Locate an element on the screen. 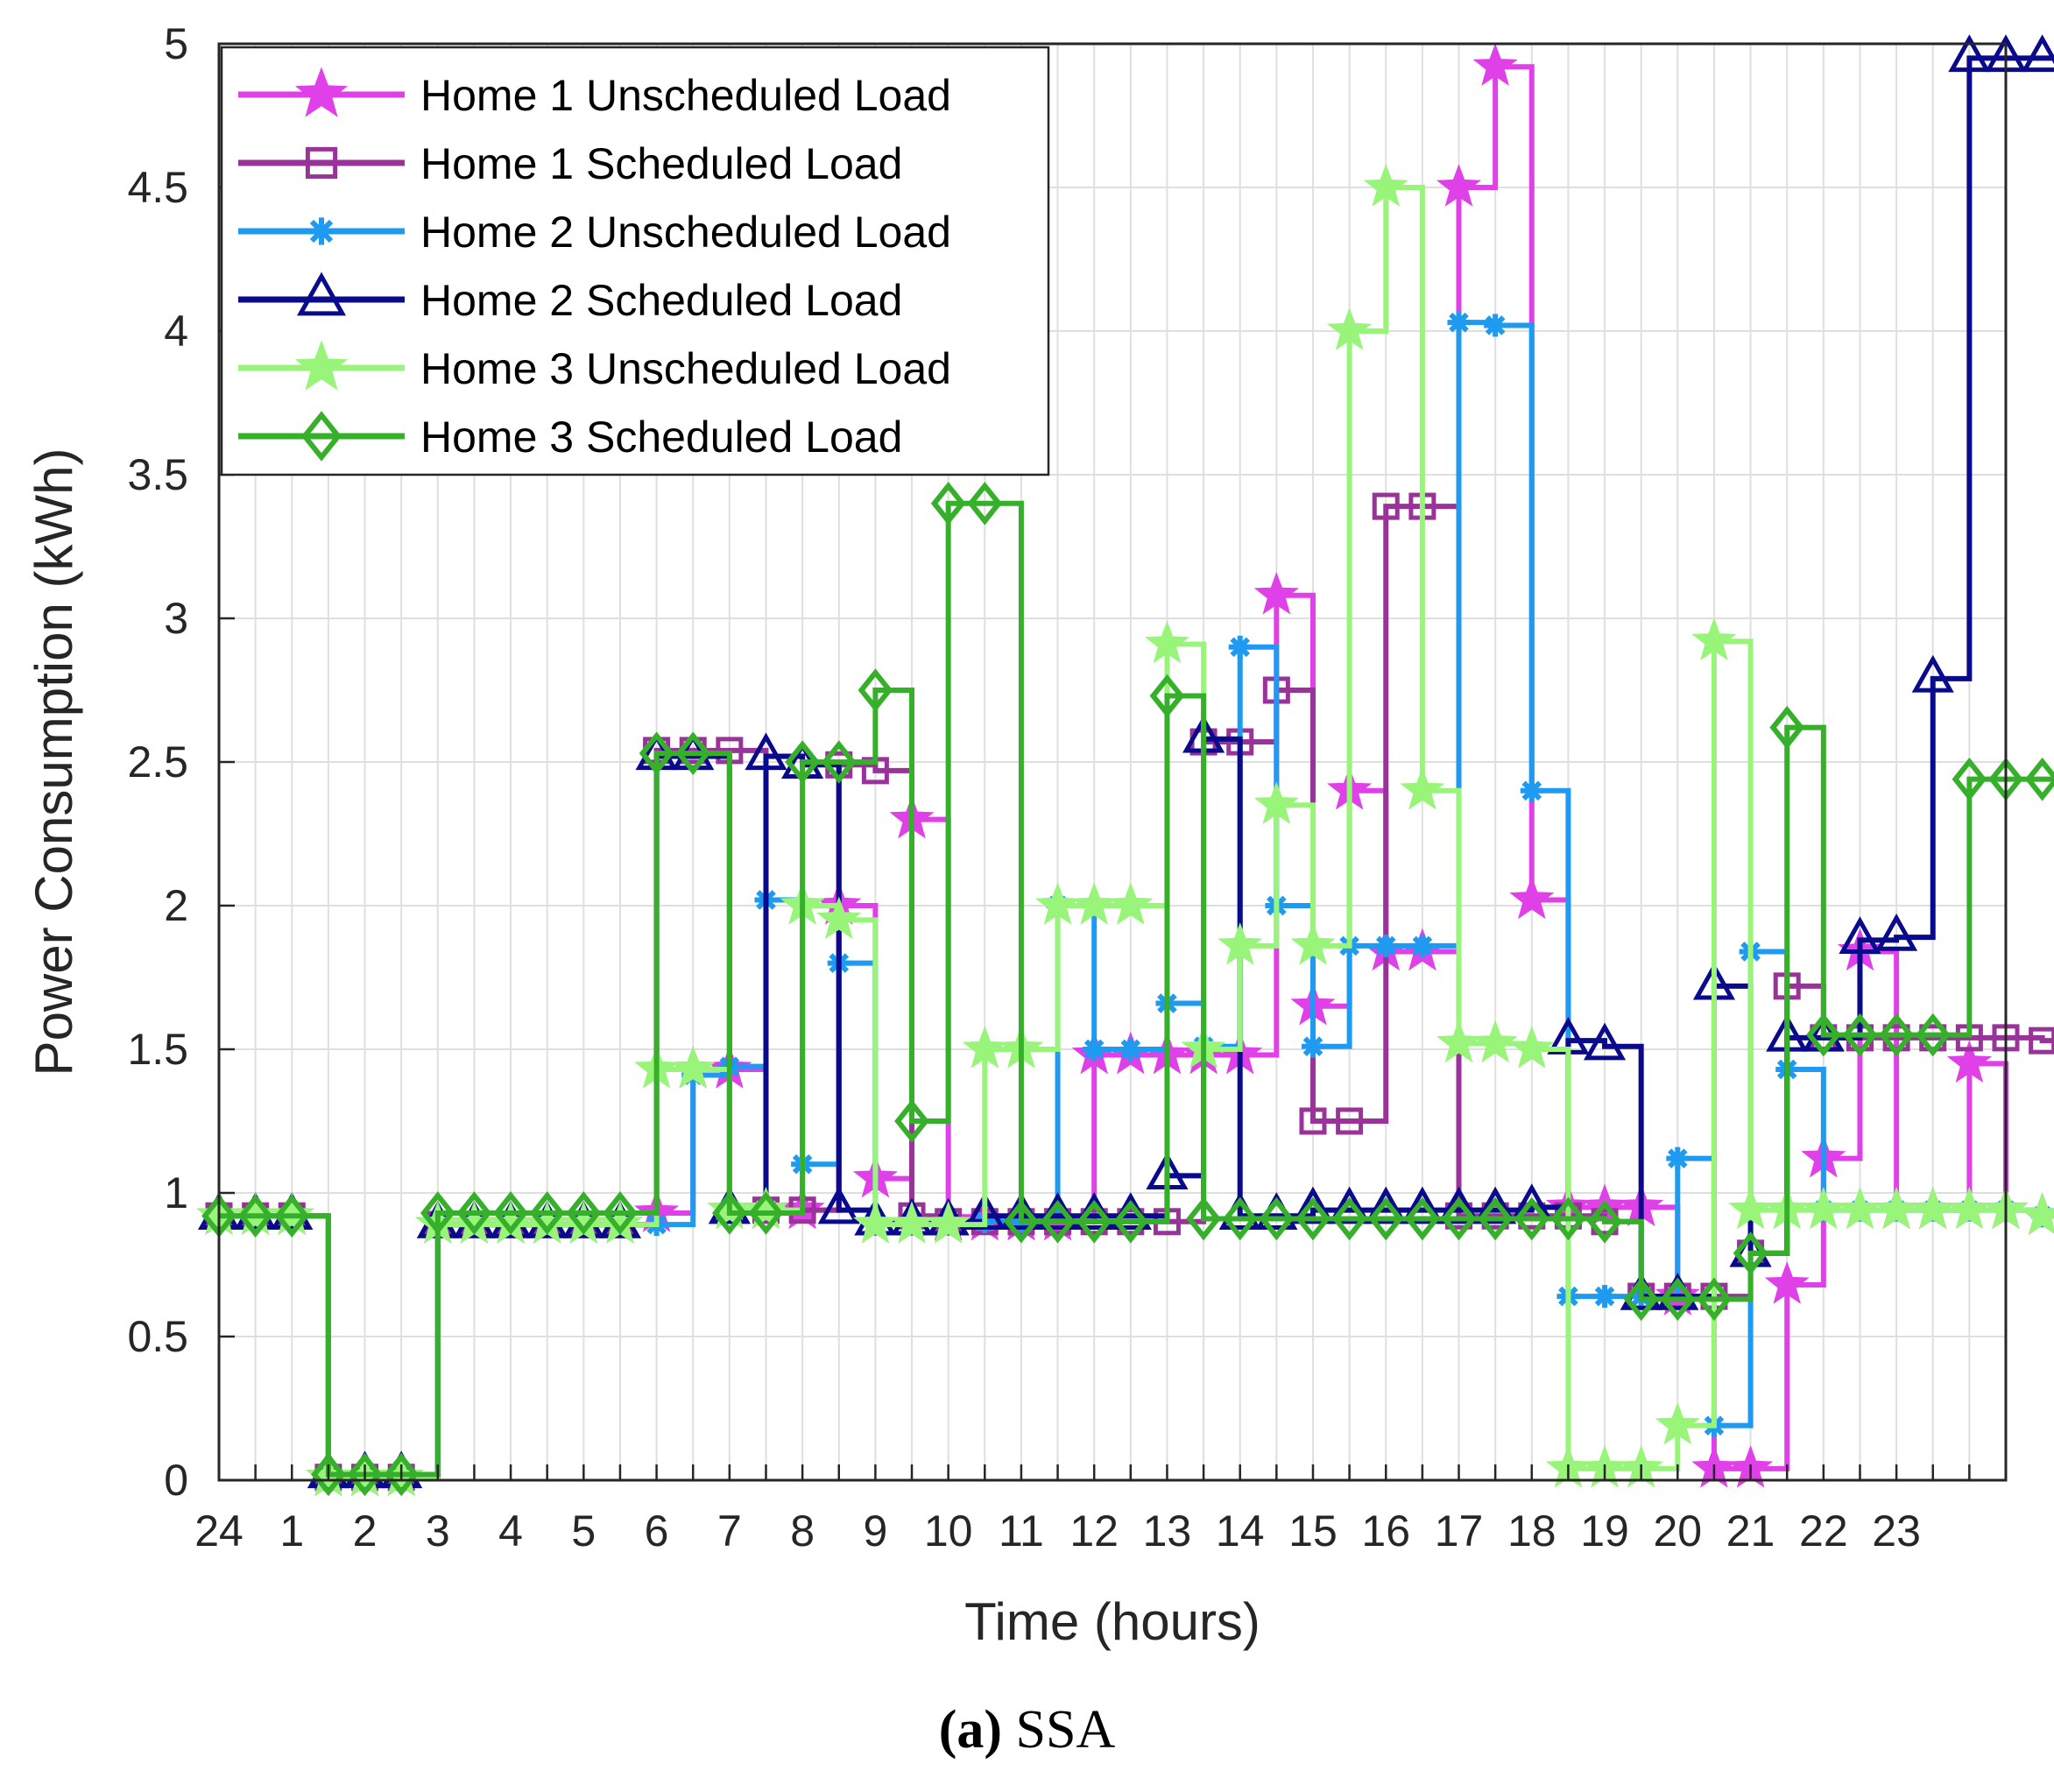  y-tick-label: 4.5 is located at coordinates (157, 187).